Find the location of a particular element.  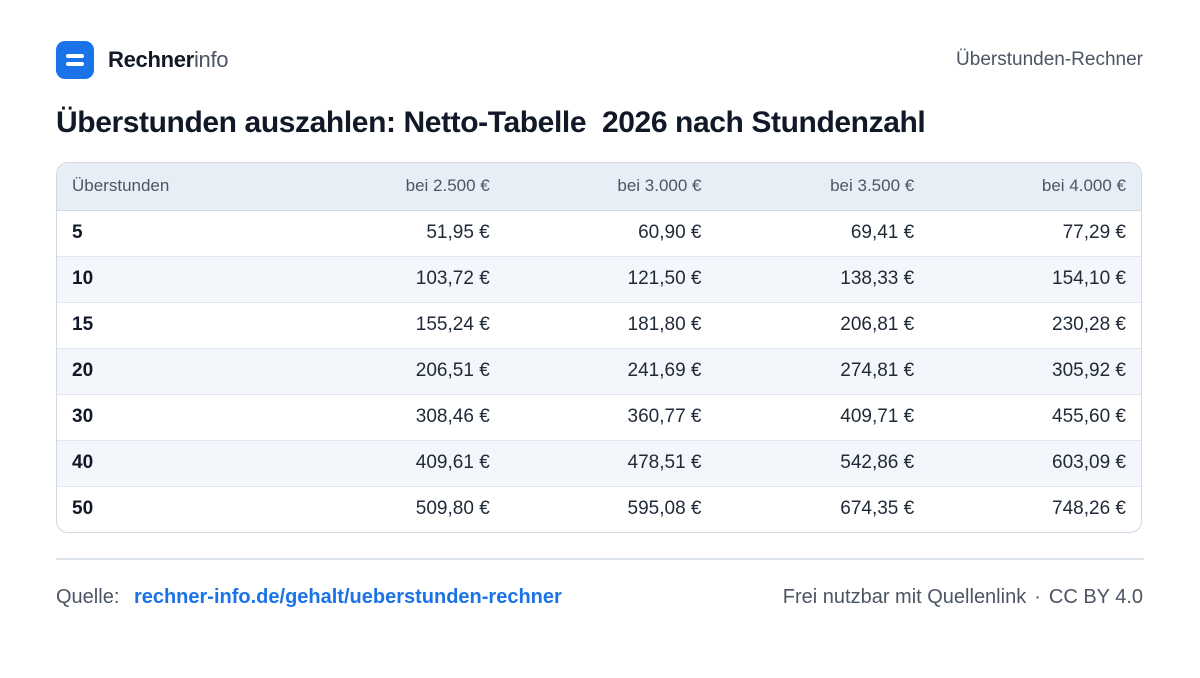

netto-value-cell: 103,72 € is located at coordinates (400, 278).